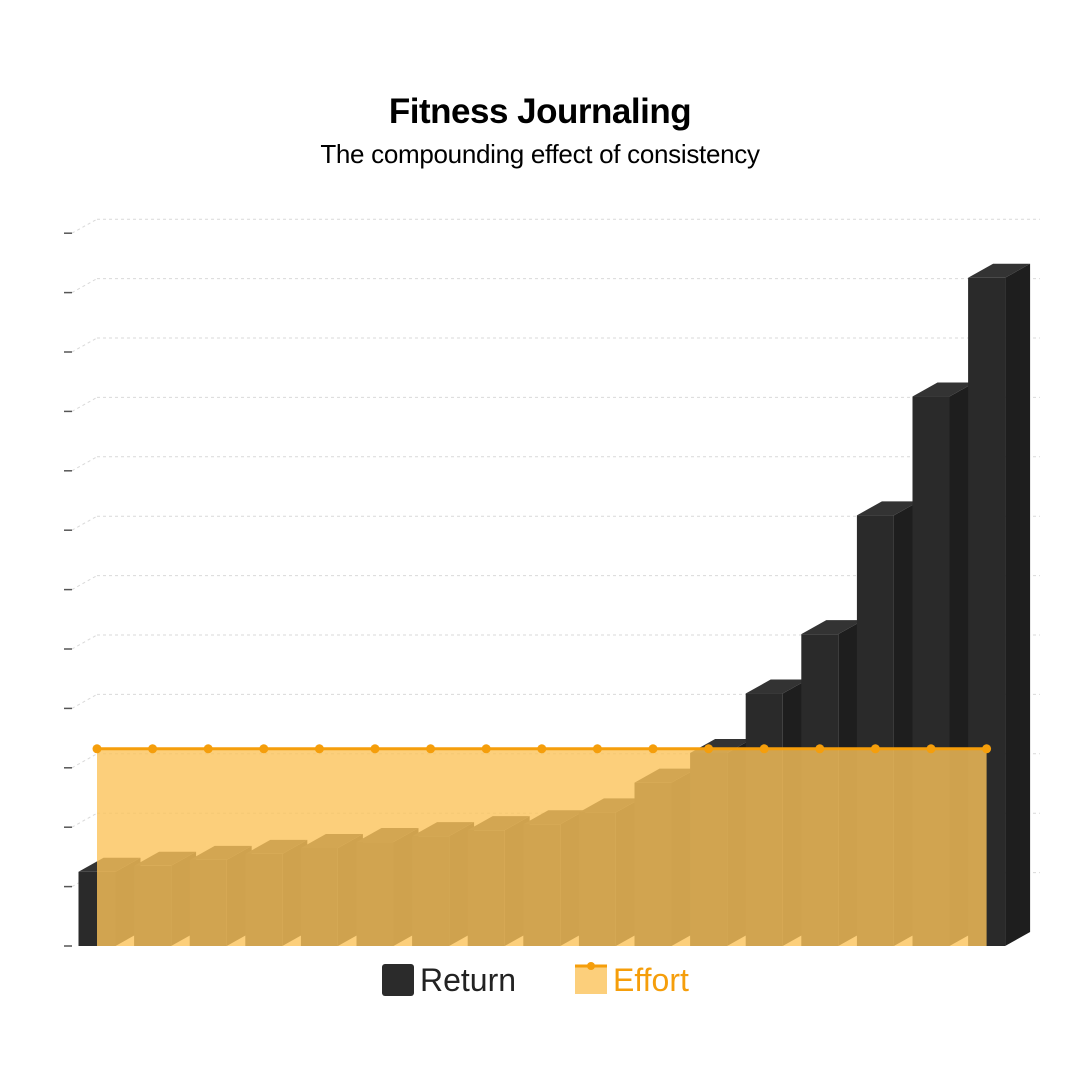 Image resolution: width=1080 pixels, height=1080 pixels. Describe the element at coordinates (651, 979) in the screenshot. I see `legend-label-effort: Effort` at that location.